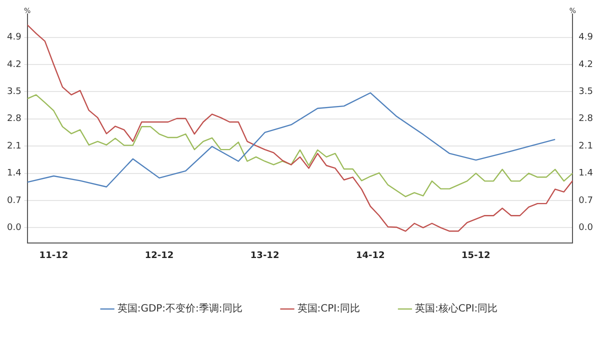  I want to click on y2-tick-label: 0.0, so click(586, 228).